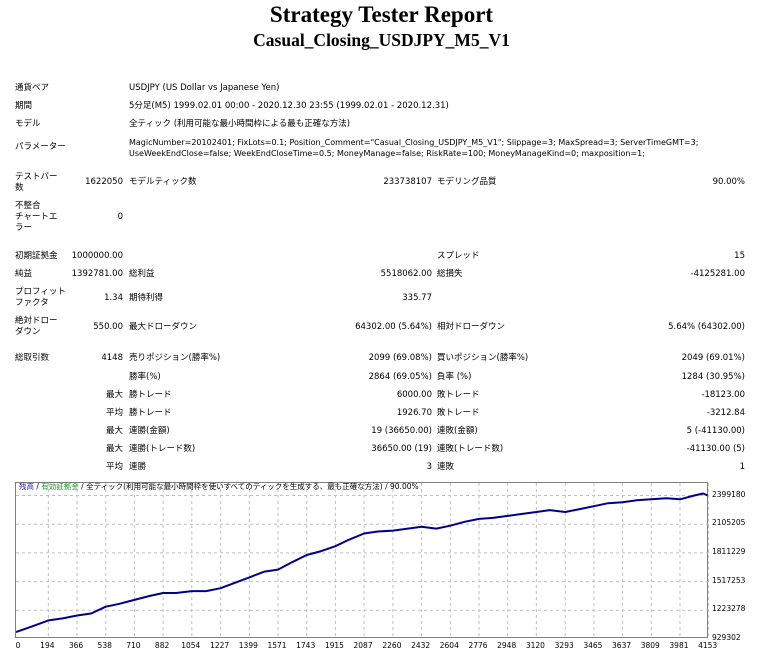 The image size is (763, 657). I want to click on gross-profit-value: 5518062.00, so click(406, 274).